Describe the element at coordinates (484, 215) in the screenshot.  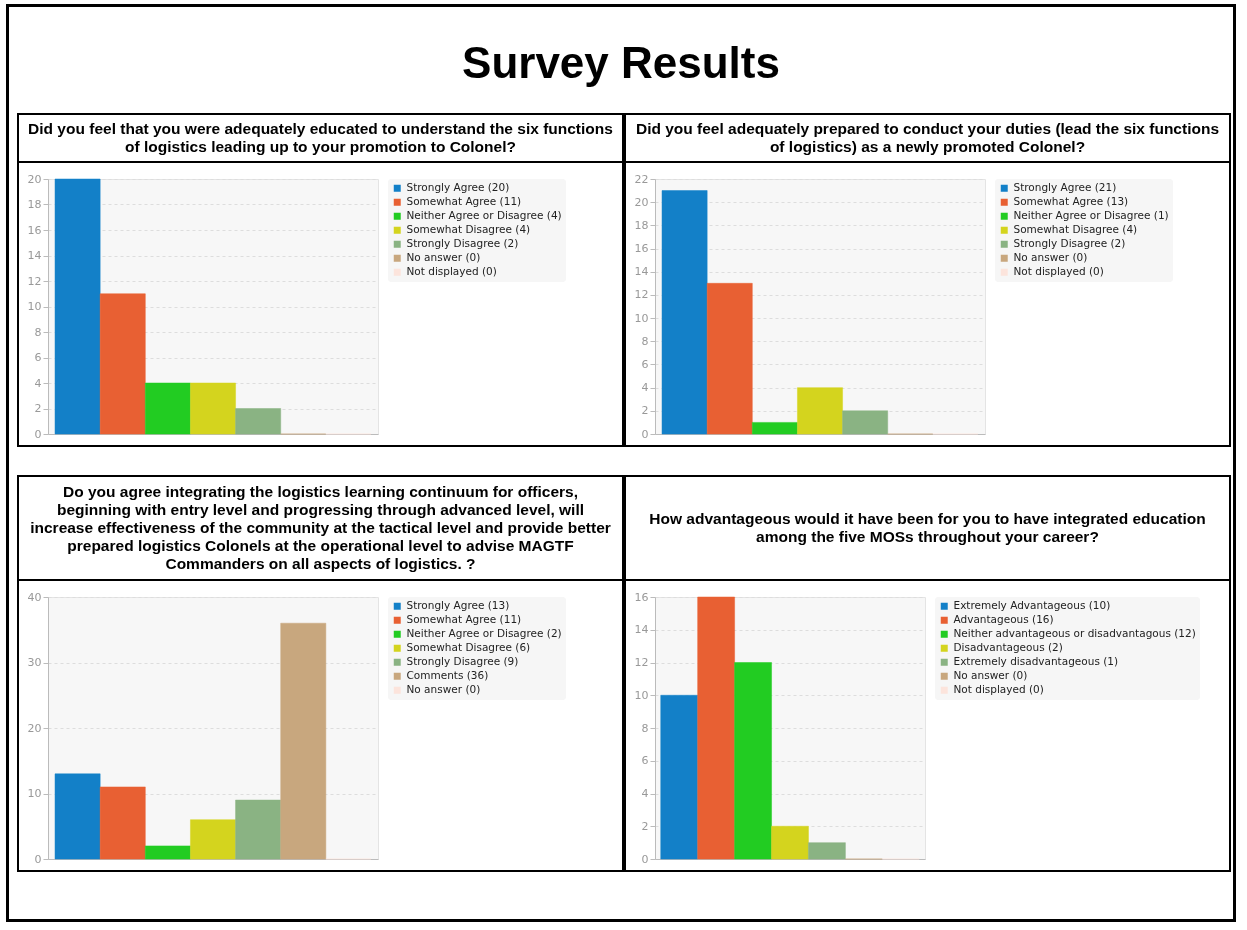
I see `legend-label: Neither Agree or Disagree (4)` at that location.